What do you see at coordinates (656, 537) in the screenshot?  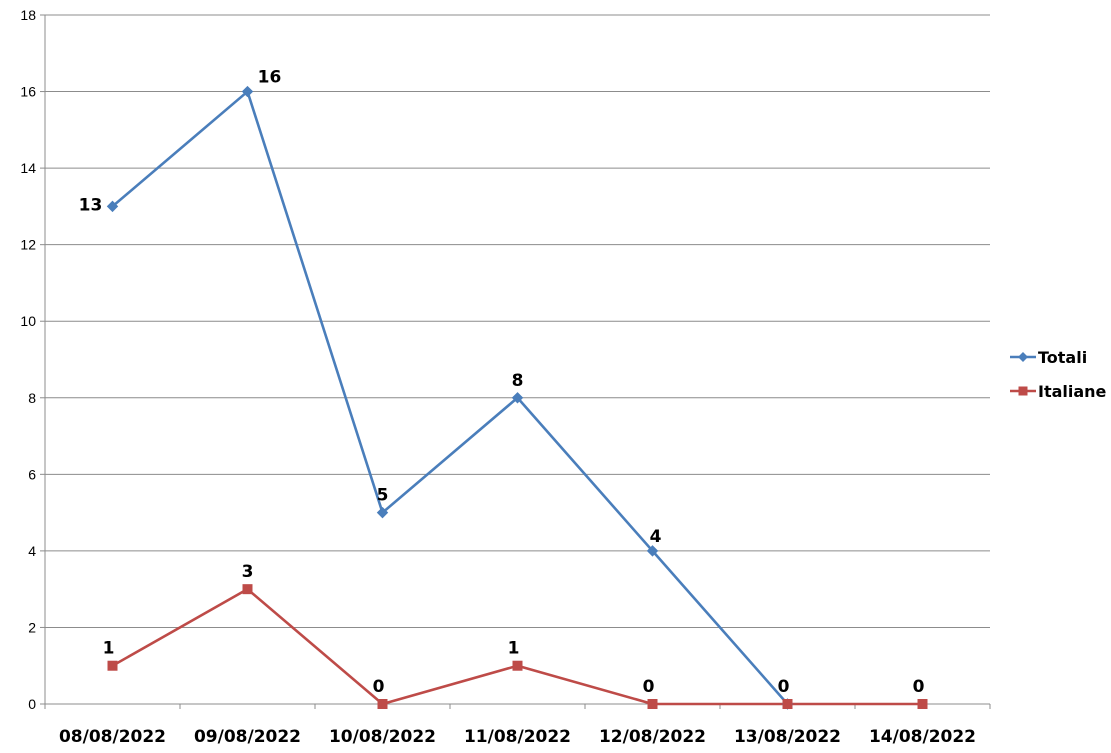 I see `data-label-totali: 4` at bounding box center [656, 537].